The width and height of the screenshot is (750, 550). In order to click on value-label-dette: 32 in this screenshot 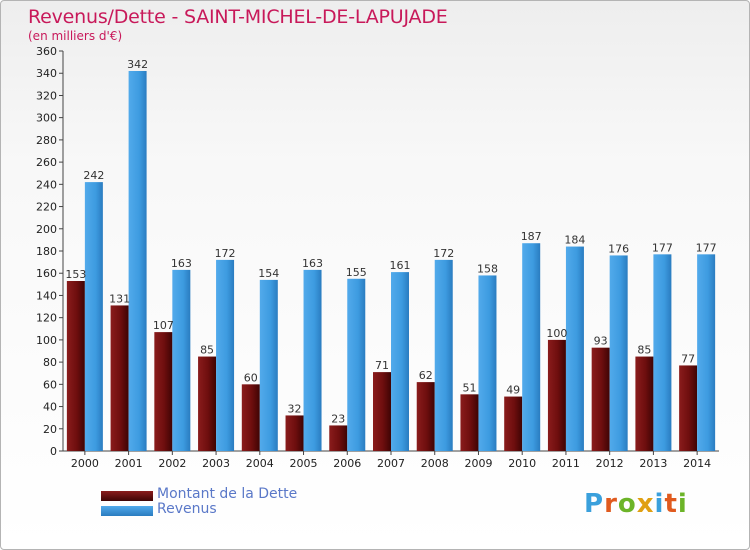, I will do `click(295, 408)`.